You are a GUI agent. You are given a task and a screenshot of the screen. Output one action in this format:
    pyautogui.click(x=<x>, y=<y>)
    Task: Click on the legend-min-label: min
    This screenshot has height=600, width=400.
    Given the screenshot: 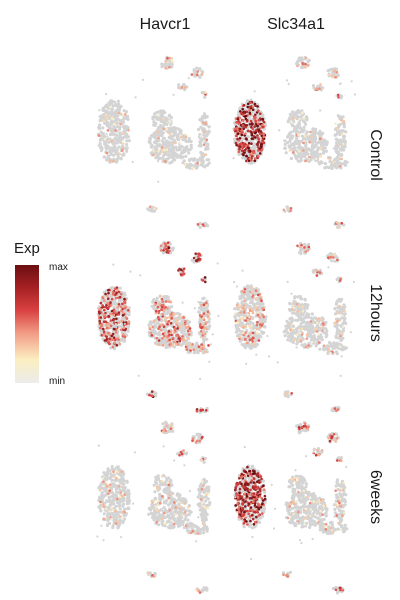 What is the action you would take?
    pyautogui.click(x=57, y=381)
    